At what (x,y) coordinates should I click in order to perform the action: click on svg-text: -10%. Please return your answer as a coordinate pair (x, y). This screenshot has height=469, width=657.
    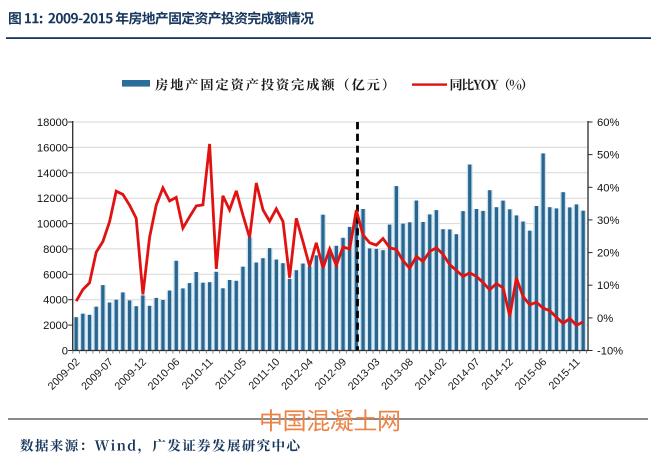
    Looking at the image, I should click on (610, 352).